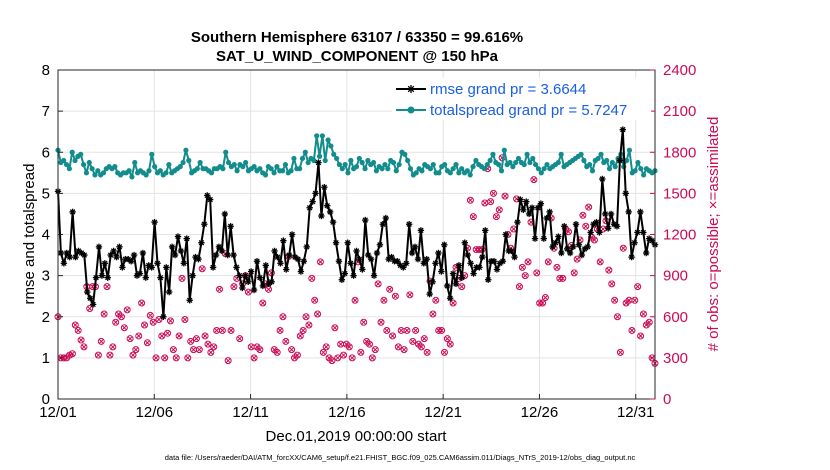 This screenshot has height=470, width=830. I want to click on x-tick-label: 12/16, so click(347, 412).